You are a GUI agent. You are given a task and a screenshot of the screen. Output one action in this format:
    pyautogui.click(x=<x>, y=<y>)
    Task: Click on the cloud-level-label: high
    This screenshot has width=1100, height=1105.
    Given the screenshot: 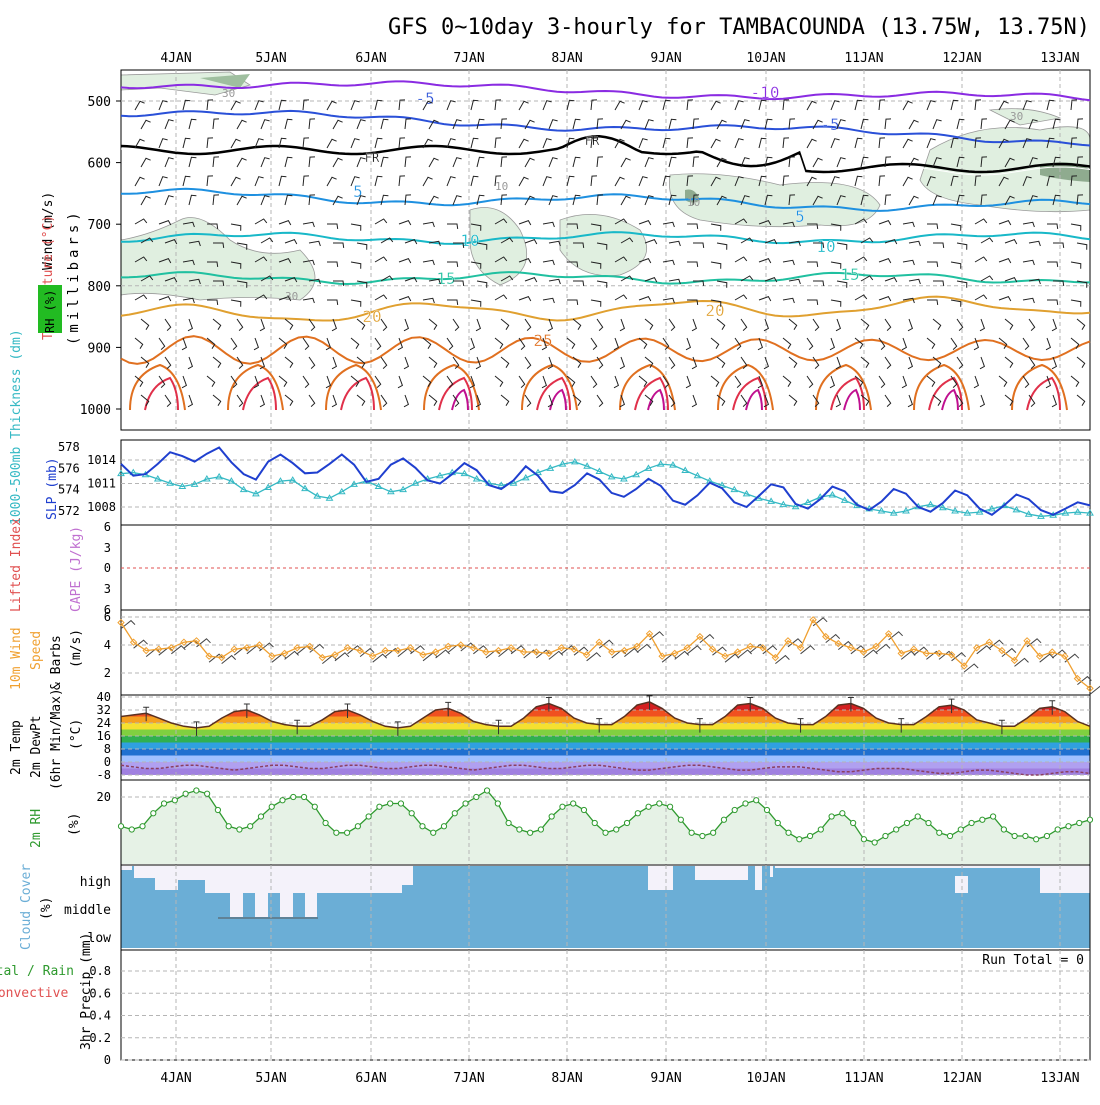 What is the action you would take?
    pyautogui.click(x=95, y=882)
    